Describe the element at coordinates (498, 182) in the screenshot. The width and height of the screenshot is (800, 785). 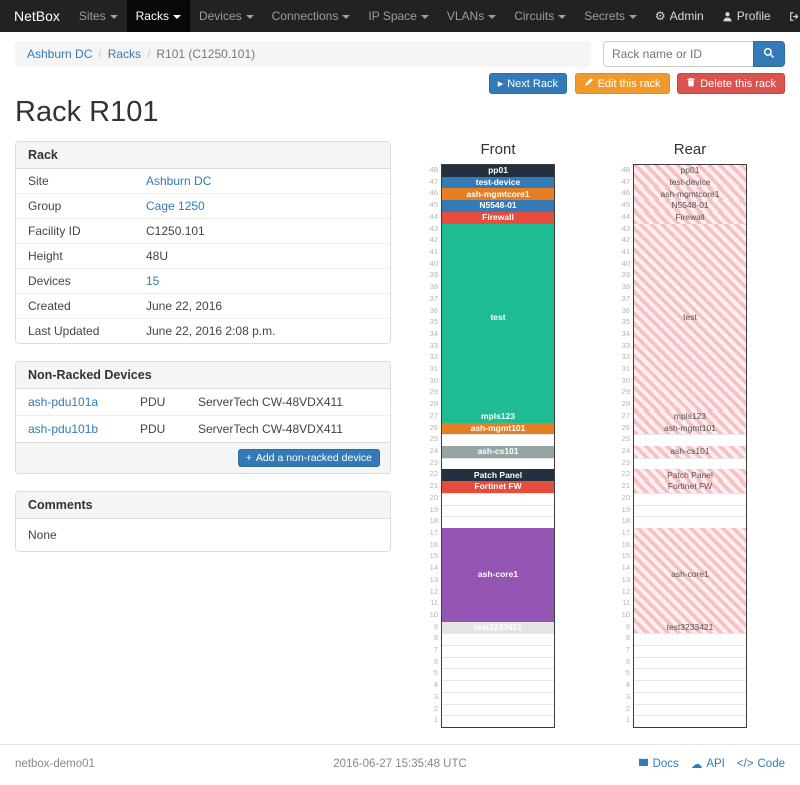
I see `rack-device-front: test-device` at that location.